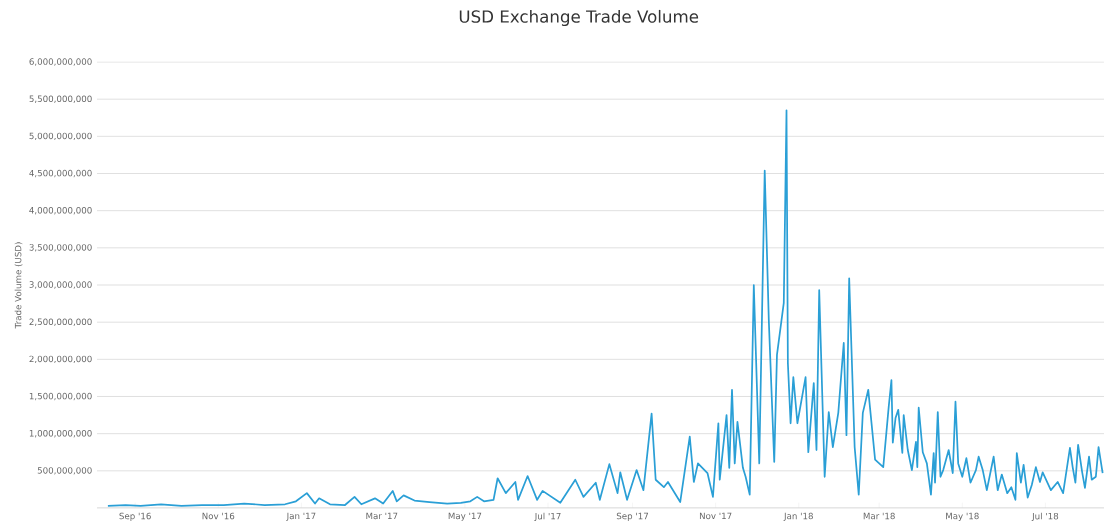  What do you see at coordinates (382, 516) in the screenshot?
I see `x-tick-label: Mar '17` at bounding box center [382, 516].